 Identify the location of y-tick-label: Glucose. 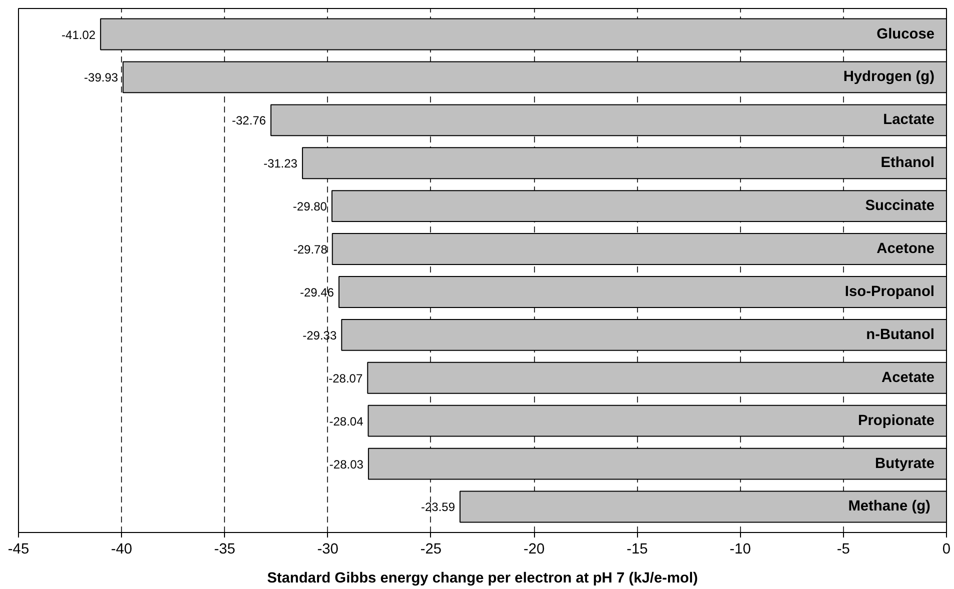
(905, 34).